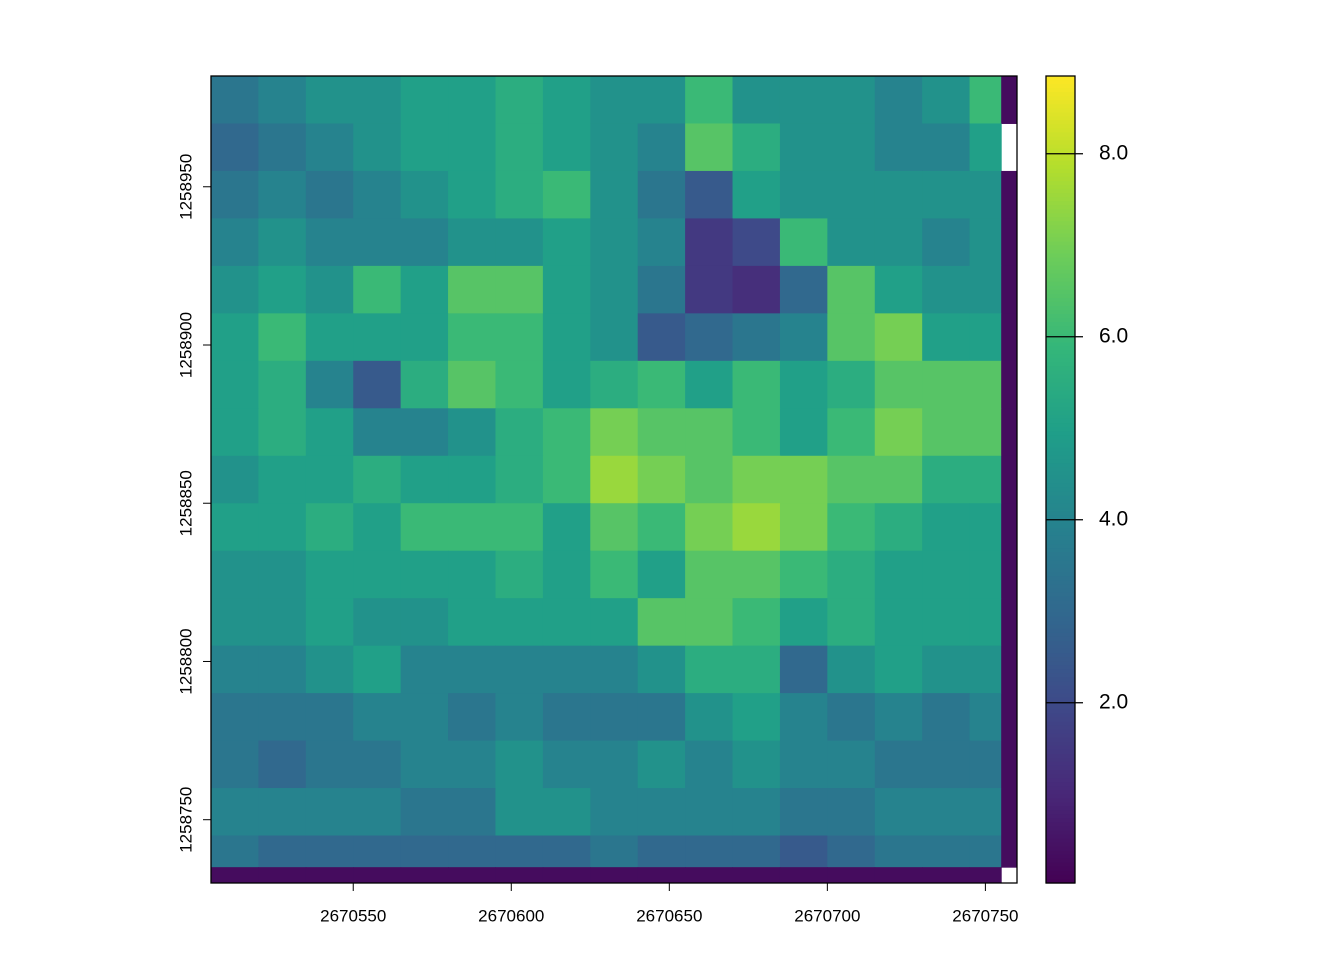 The image size is (1344, 960). Describe the element at coordinates (669, 915) in the screenshot. I see `x-tick-label: 2670650` at that location.